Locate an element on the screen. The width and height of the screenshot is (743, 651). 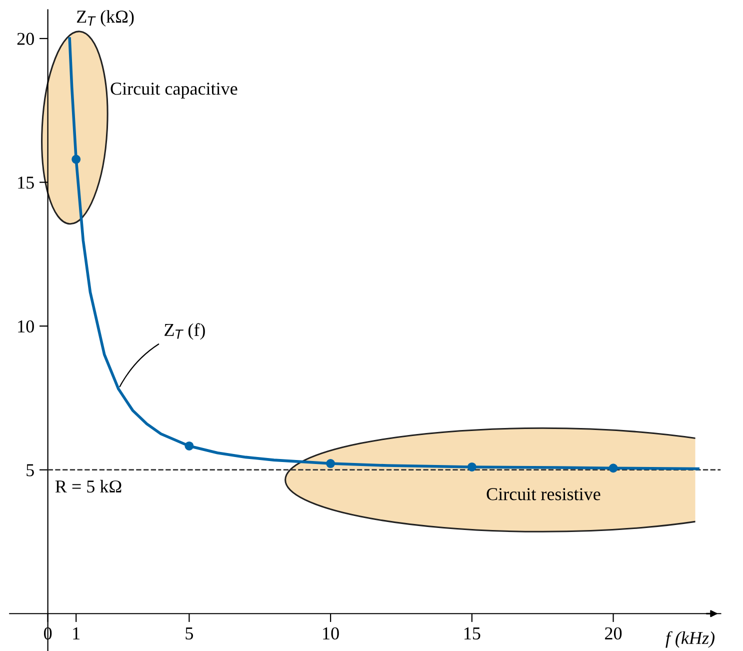
x-tick-label: 1 is located at coordinates (76, 633).